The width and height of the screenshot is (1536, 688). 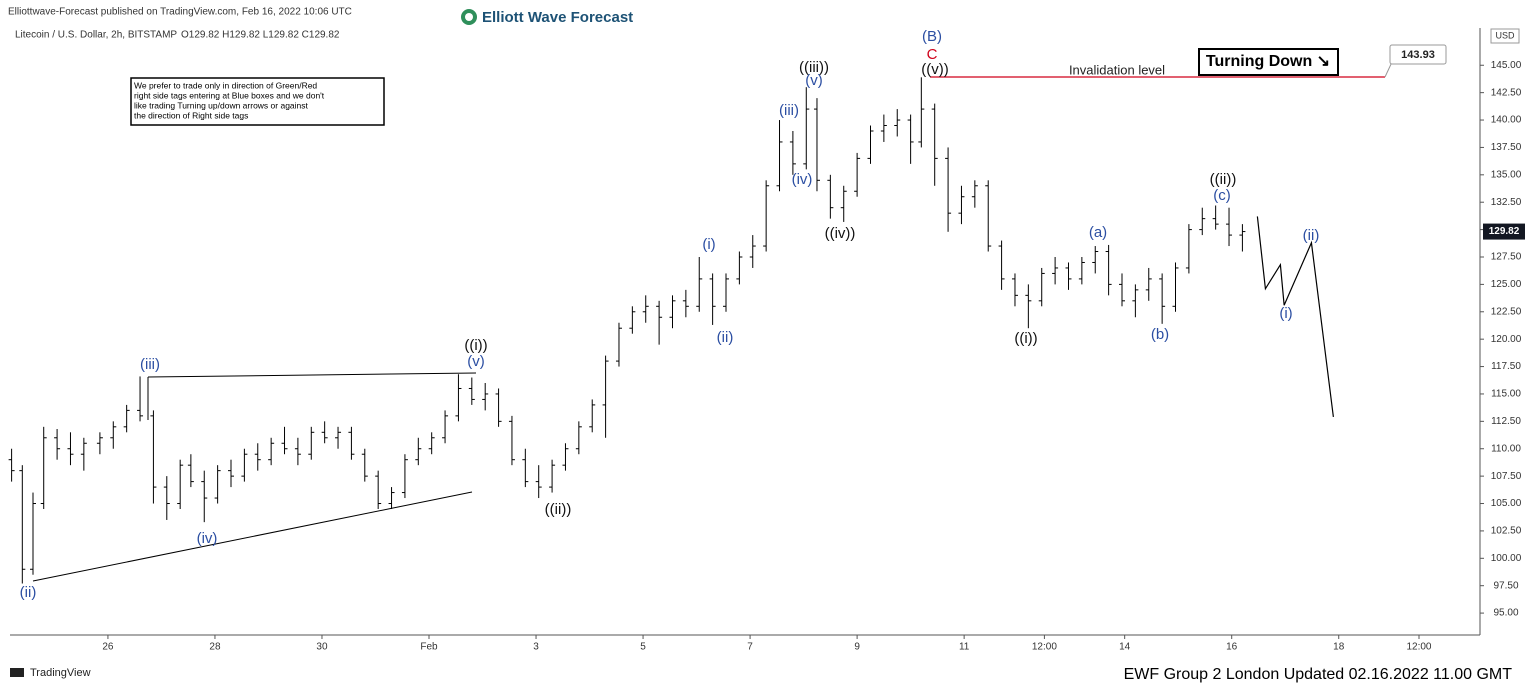 I want to click on invalidation-value: 143.93, so click(x=1418, y=55).